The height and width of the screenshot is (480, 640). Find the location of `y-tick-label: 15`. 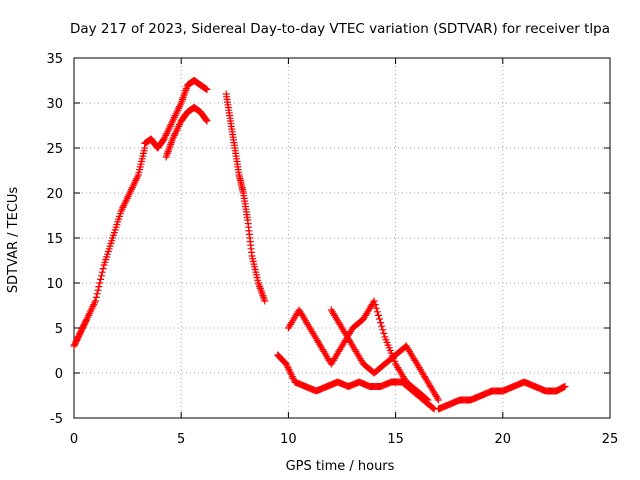

y-tick-label: 15 is located at coordinates (54, 239).